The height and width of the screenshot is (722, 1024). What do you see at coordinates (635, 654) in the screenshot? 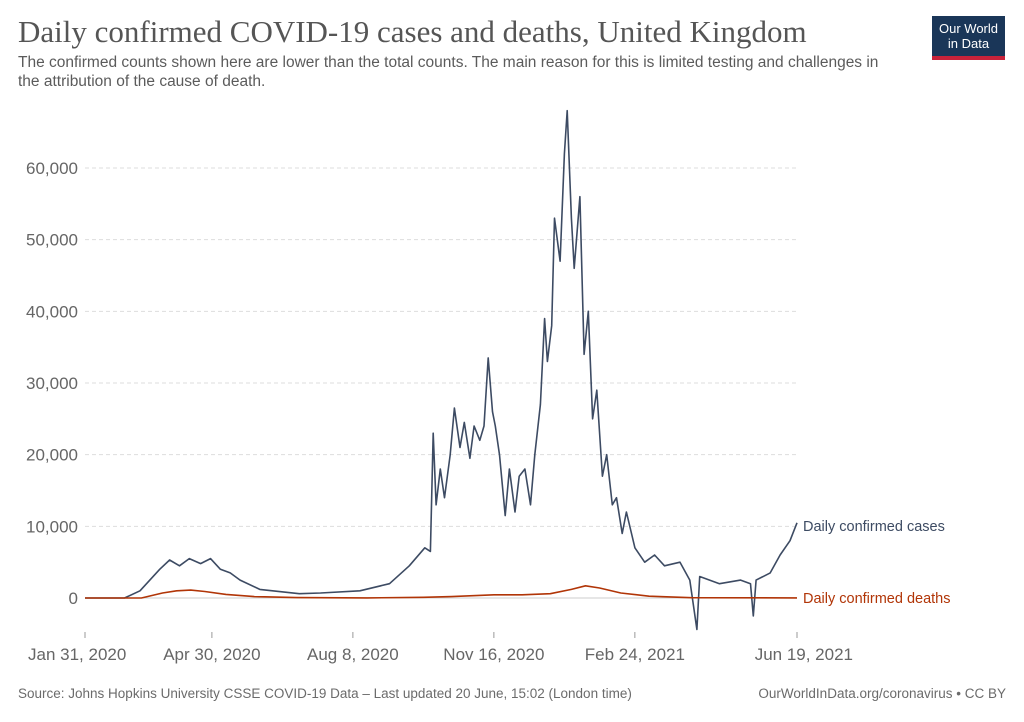
I see `x-tick-label: Feb 24, 2021` at bounding box center [635, 654].